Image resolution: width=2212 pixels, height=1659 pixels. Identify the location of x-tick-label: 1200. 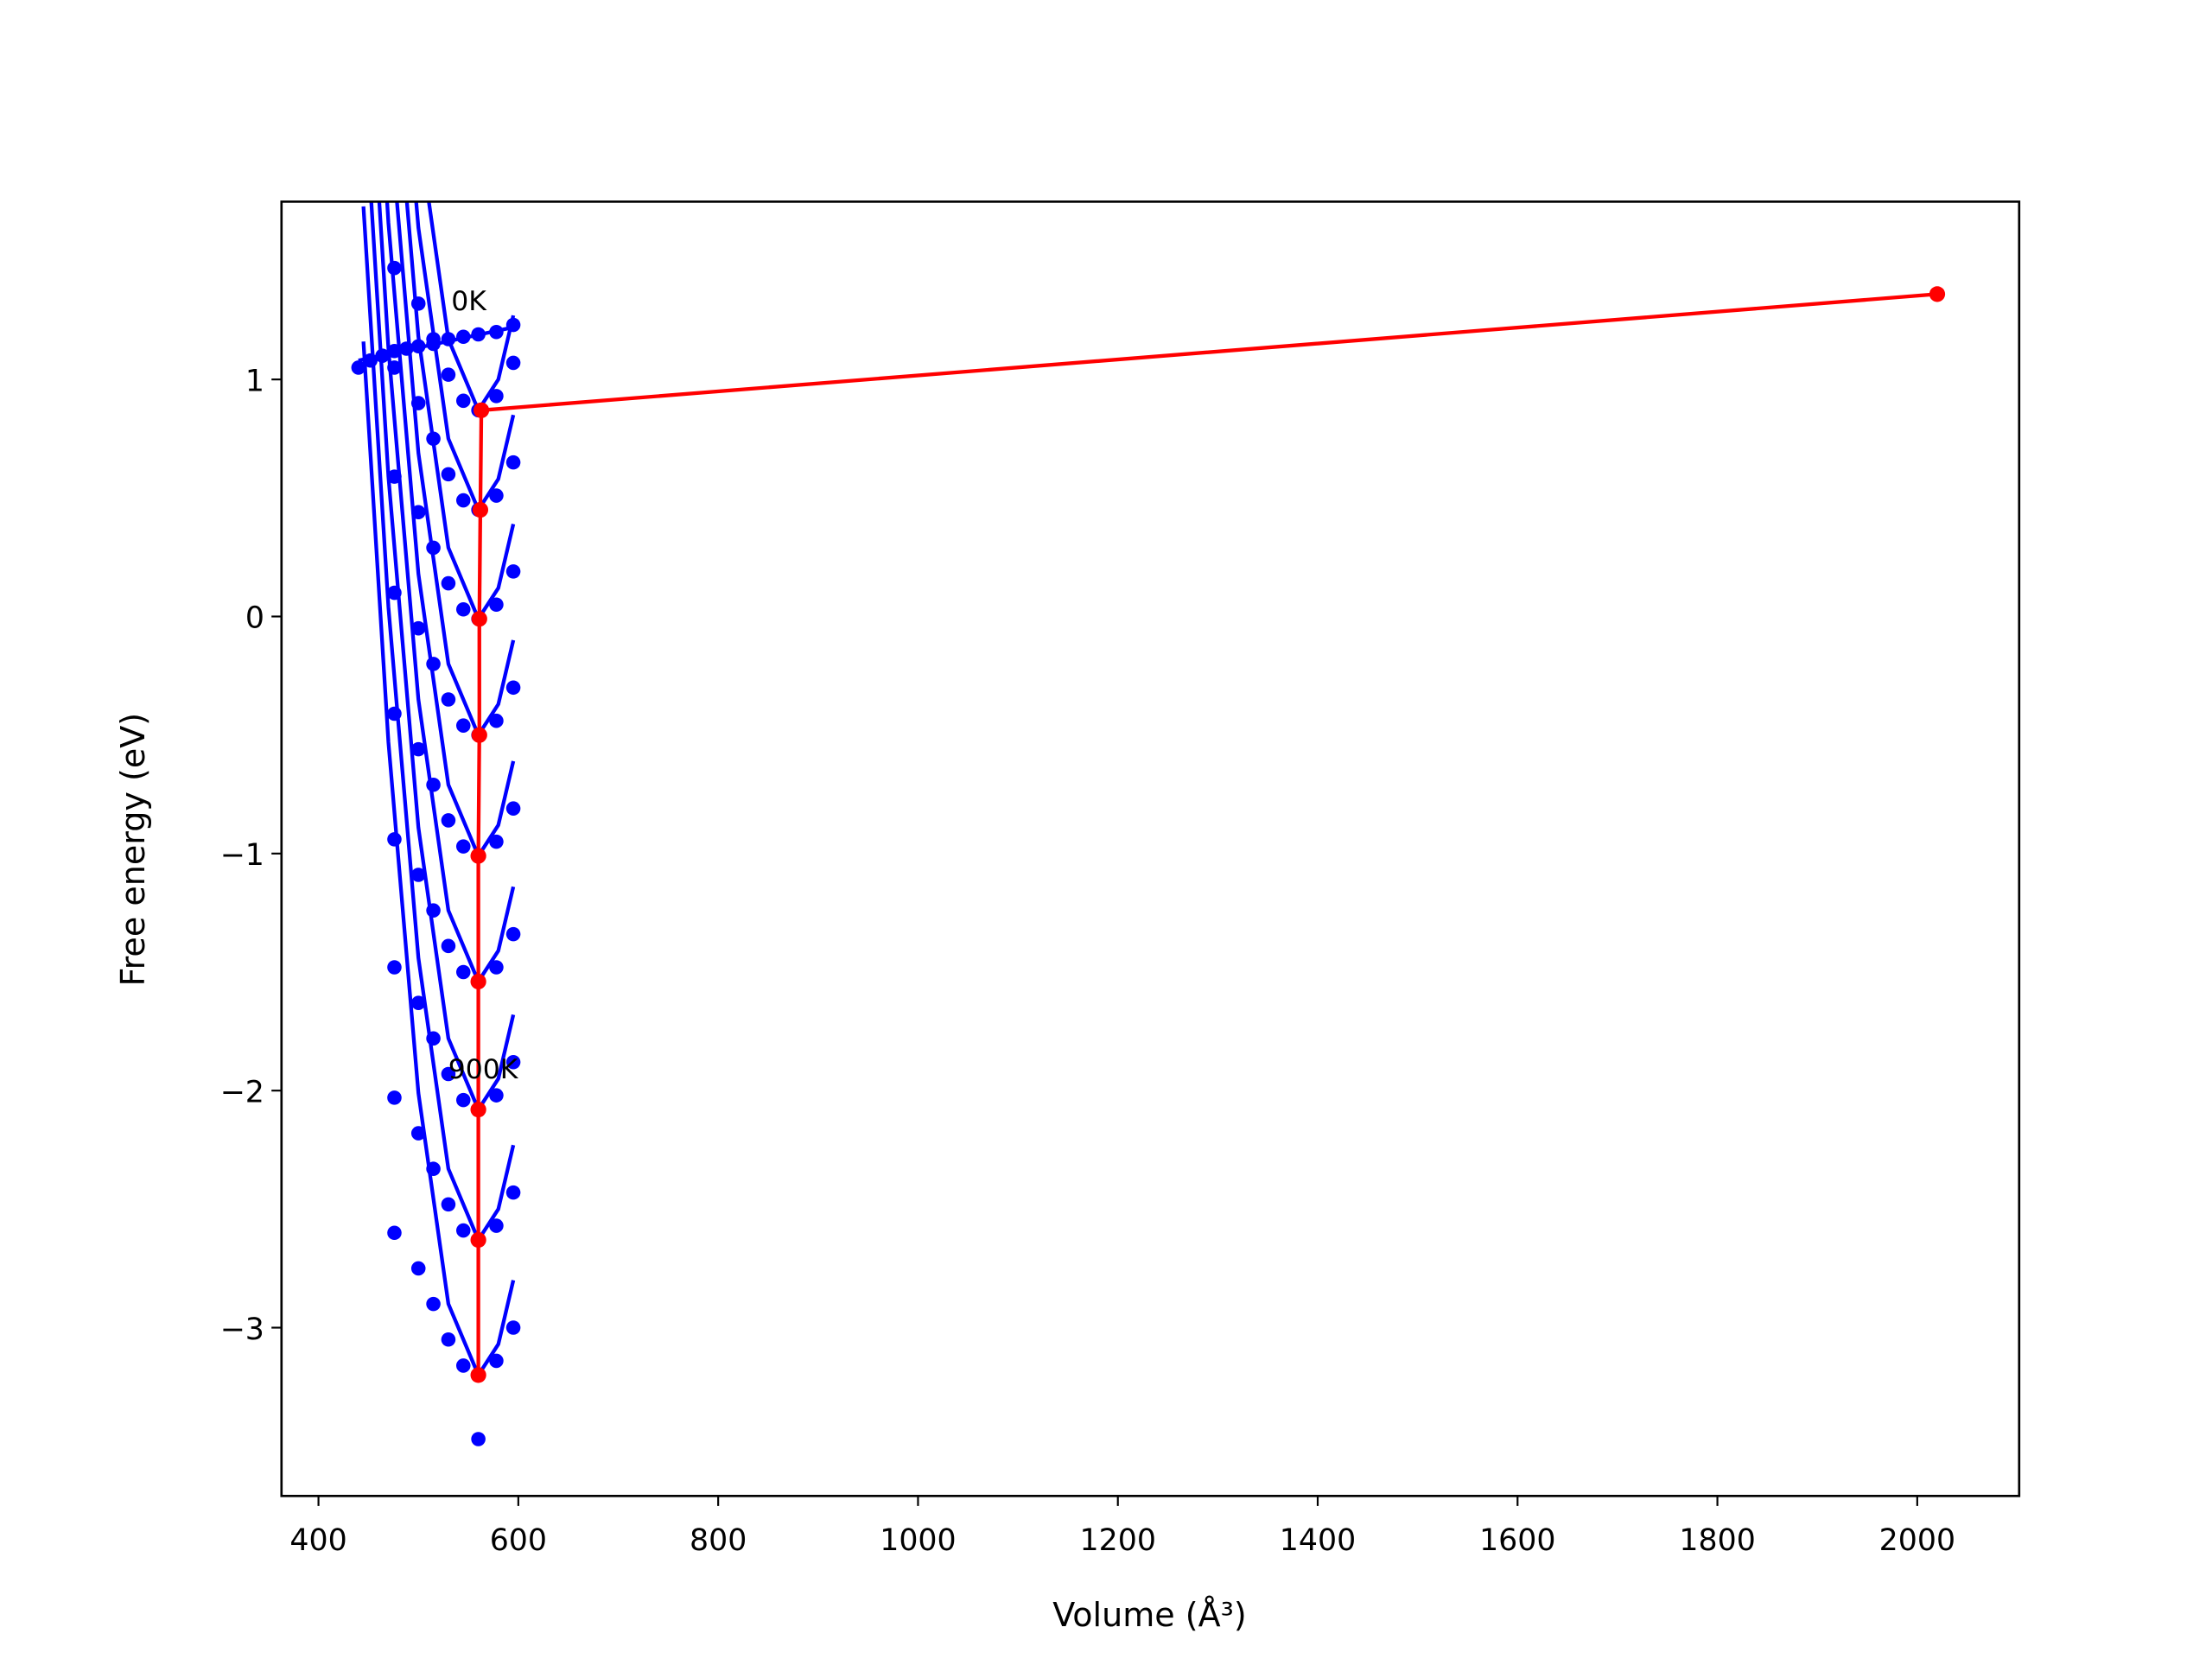
(1118, 1540).